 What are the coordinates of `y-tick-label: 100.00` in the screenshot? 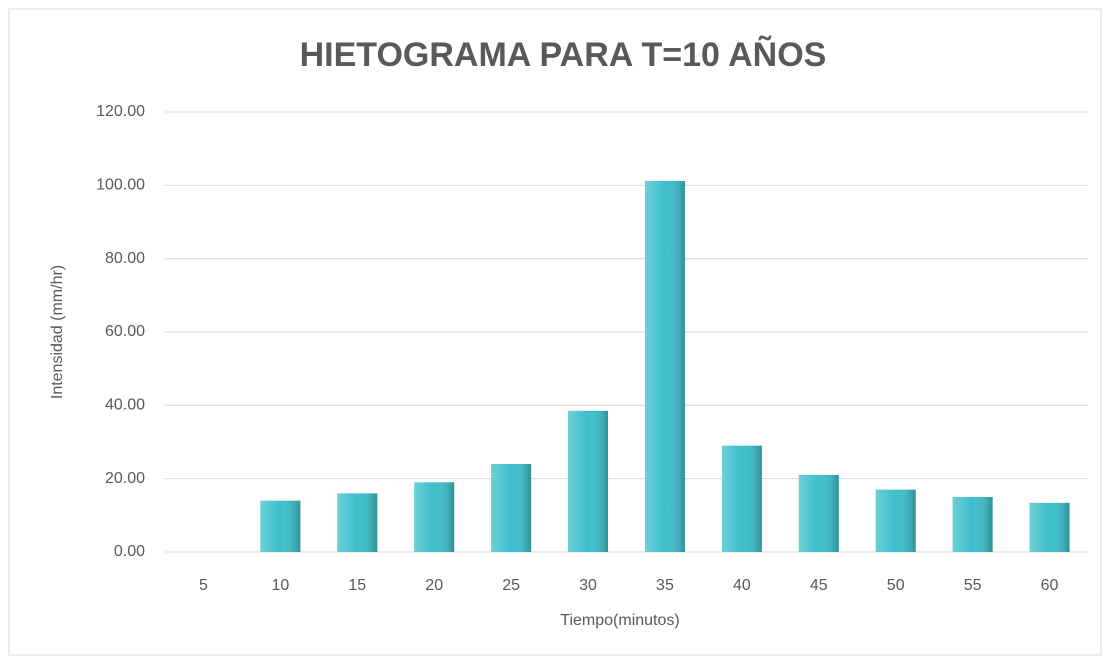 It's located at (120, 185).